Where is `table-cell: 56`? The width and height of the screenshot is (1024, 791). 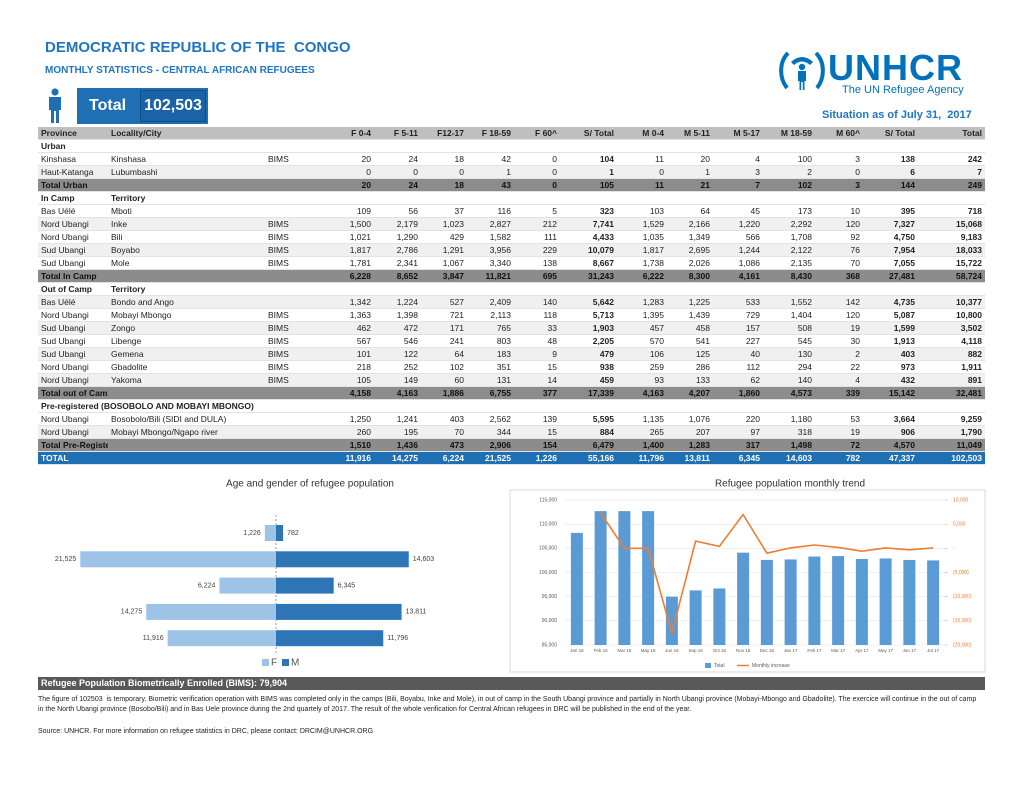 table-cell: 56 is located at coordinates (397, 211).